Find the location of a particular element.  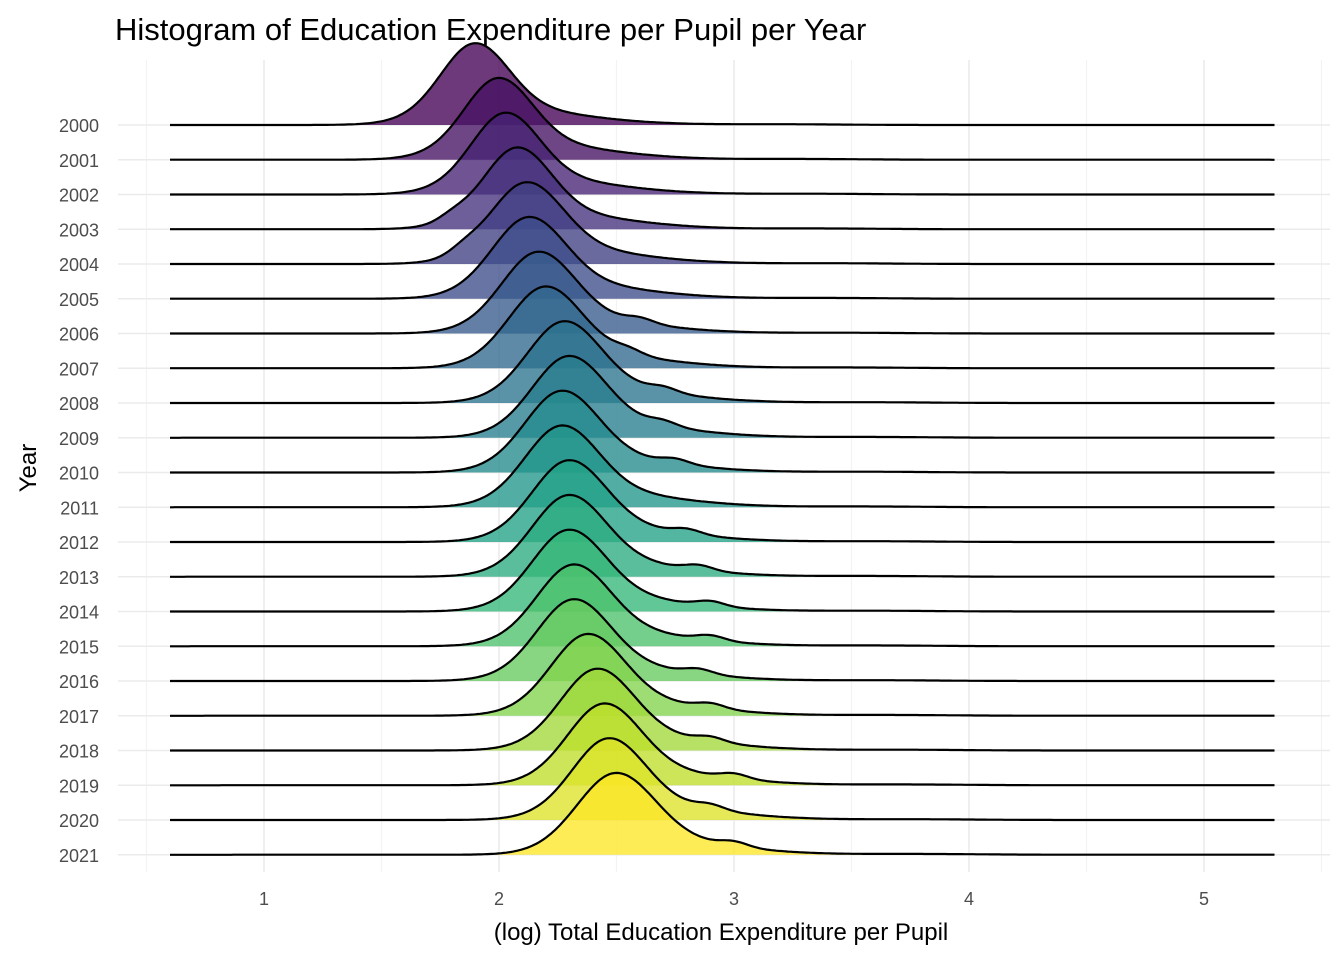

ridge-line-2003 is located at coordinates (722, 188).